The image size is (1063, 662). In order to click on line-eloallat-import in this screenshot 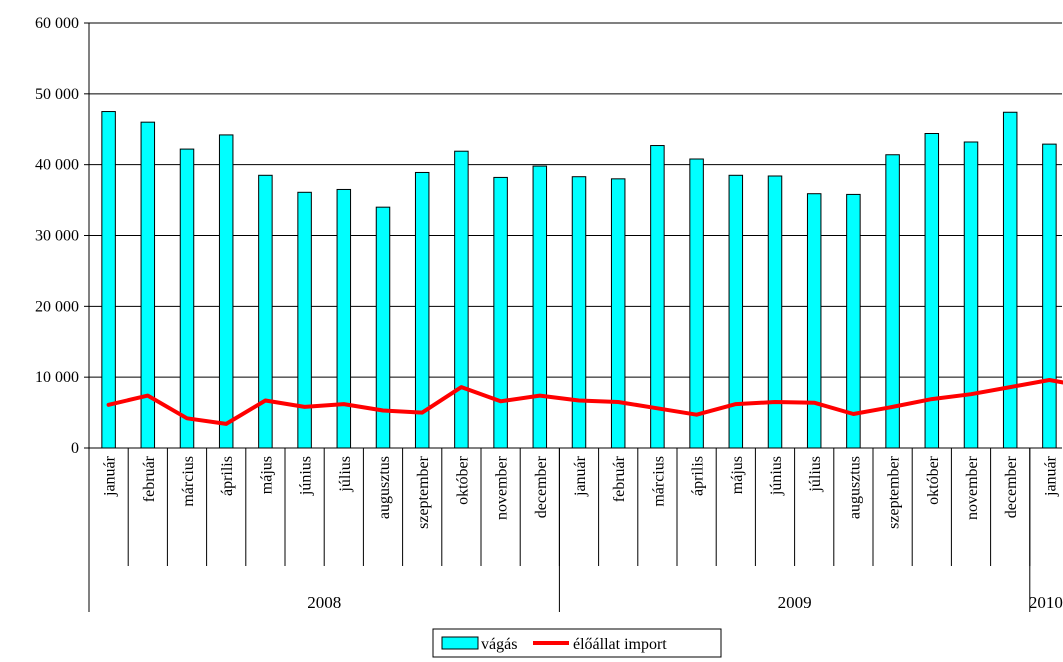, I will do `click(584, 402)`.